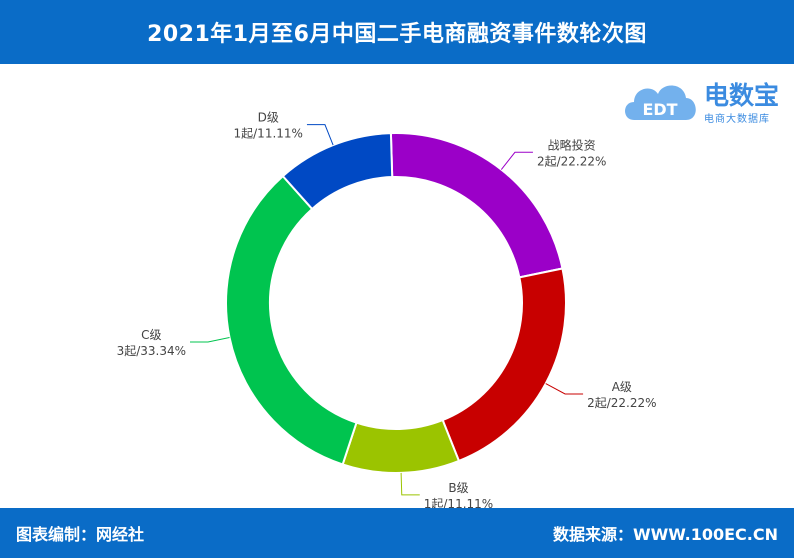  Describe the element at coordinates (665, 534) in the screenshot. I see `footer-source: 数据来源：WWW.100EC.CN` at that location.